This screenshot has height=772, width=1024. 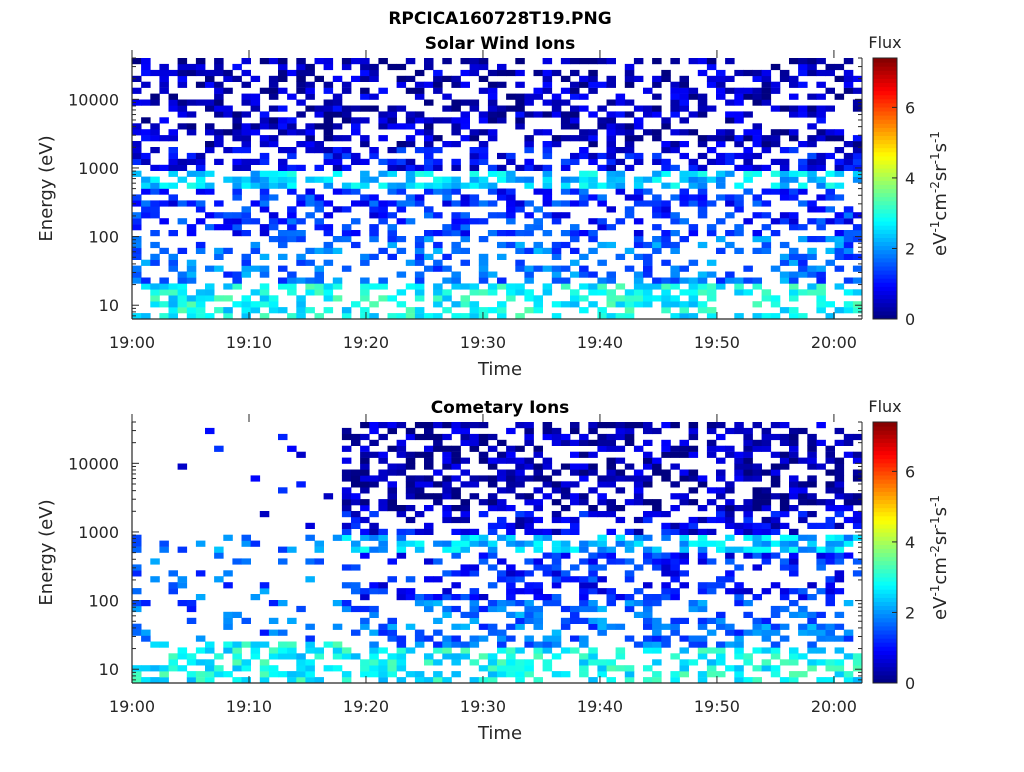 I want to click on figure-title: RPCICA160728T19.PNG, so click(x=499, y=19).